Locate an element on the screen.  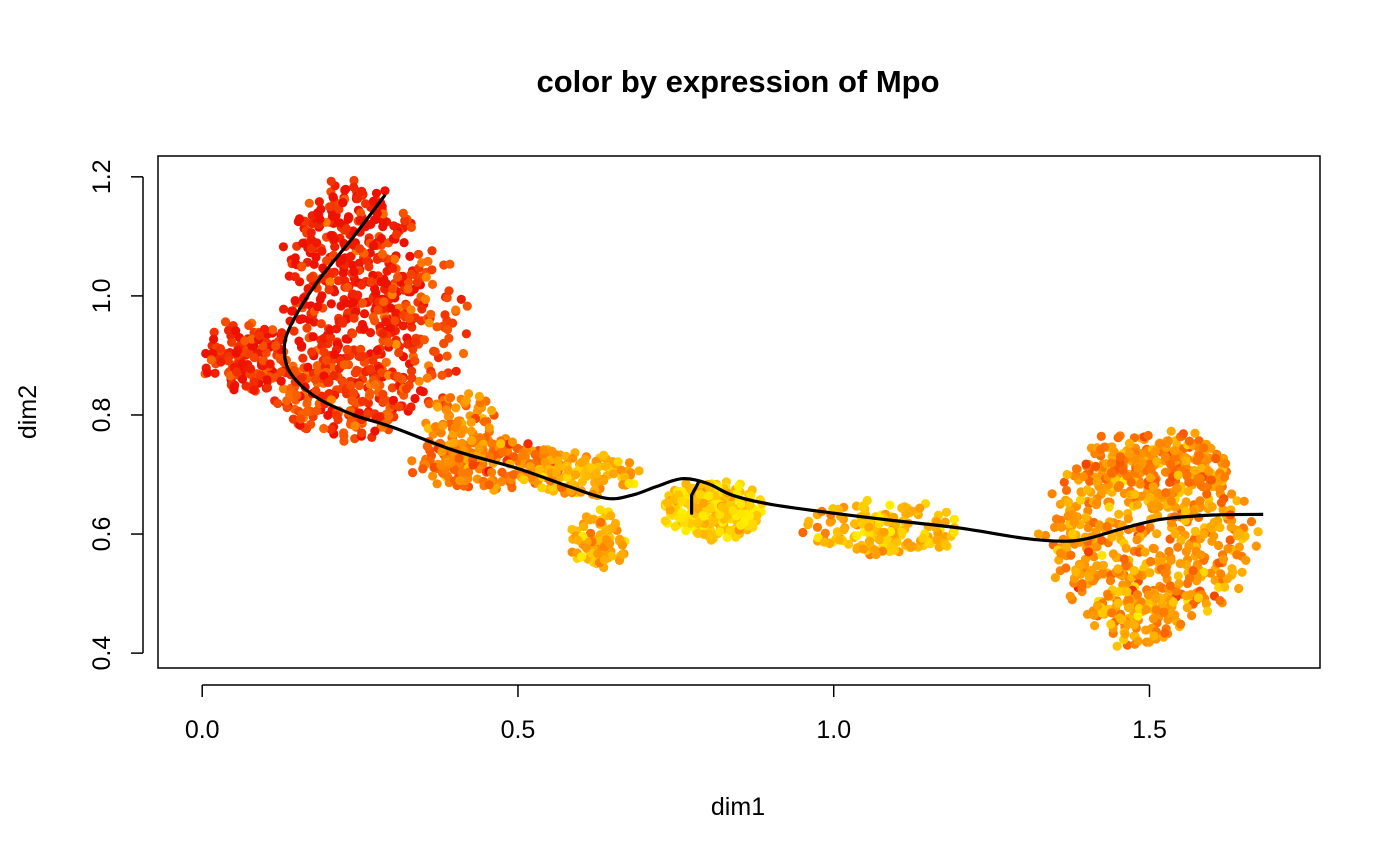
x-tick-label: 1.0 is located at coordinates (833, 730).